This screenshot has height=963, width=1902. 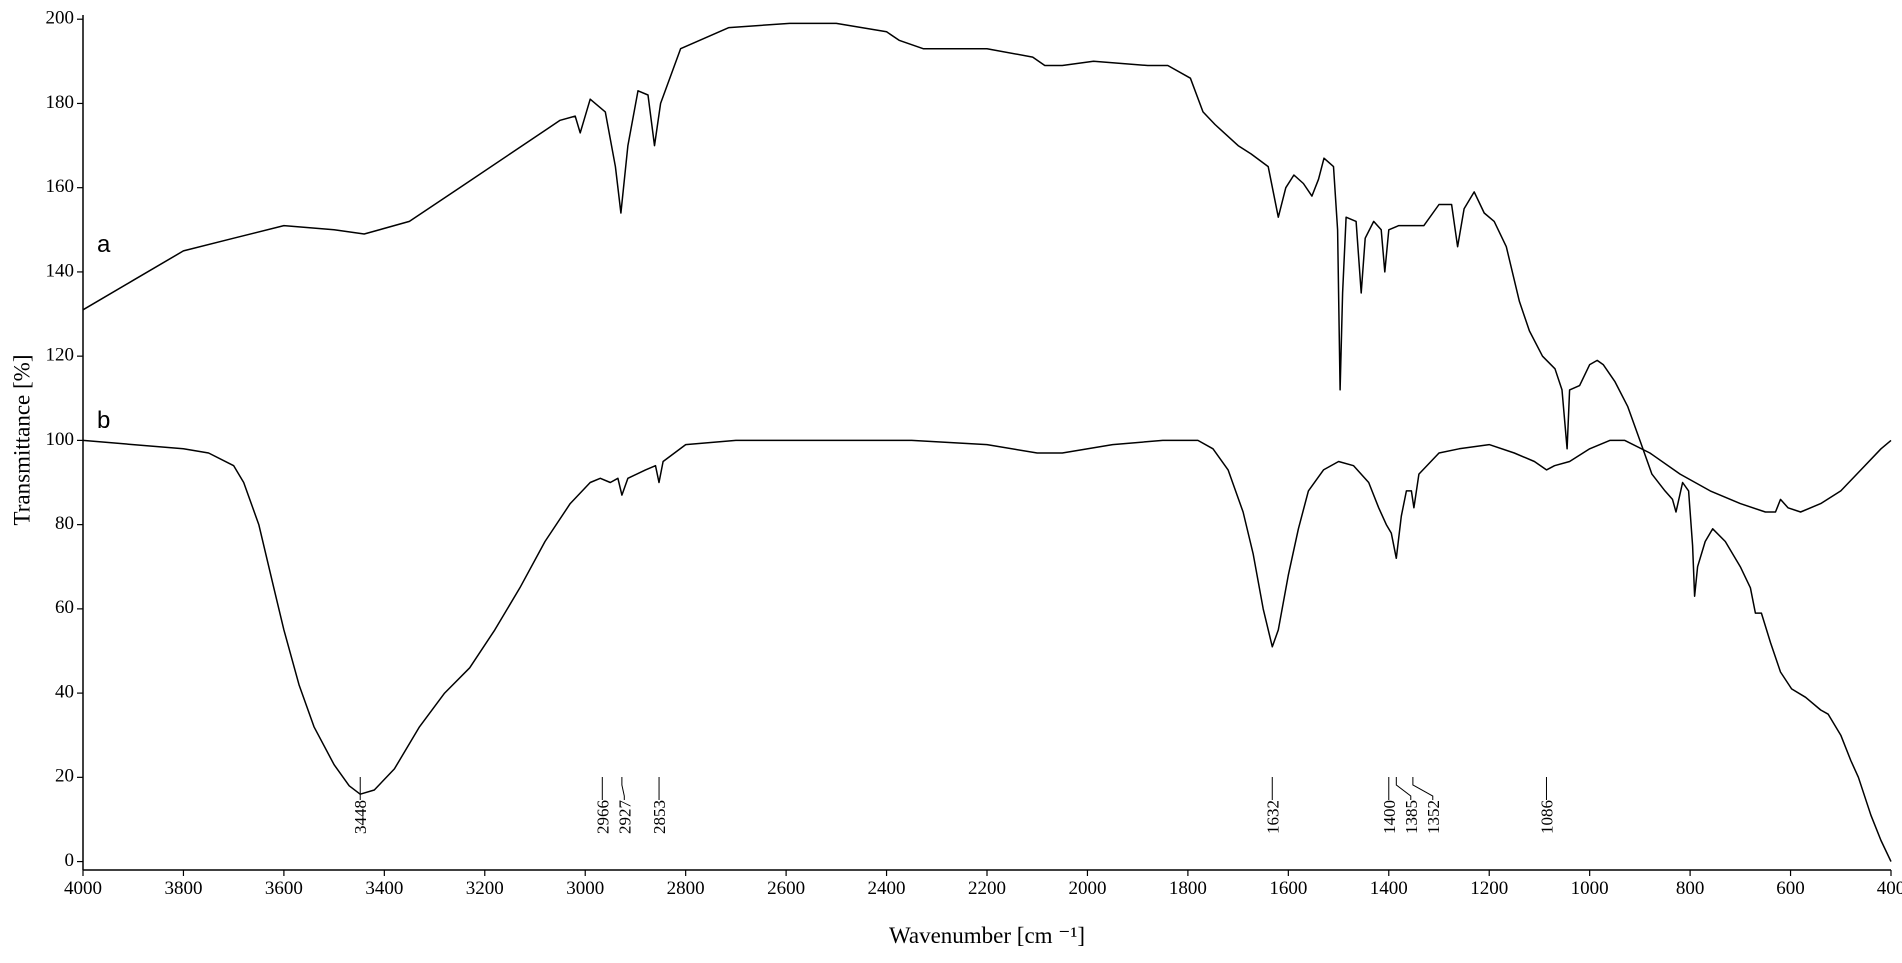 What do you see at coordinates (1433, 817) in the screenshot?
I see `peak-label: 1352` at bounding box center [1433, 817].